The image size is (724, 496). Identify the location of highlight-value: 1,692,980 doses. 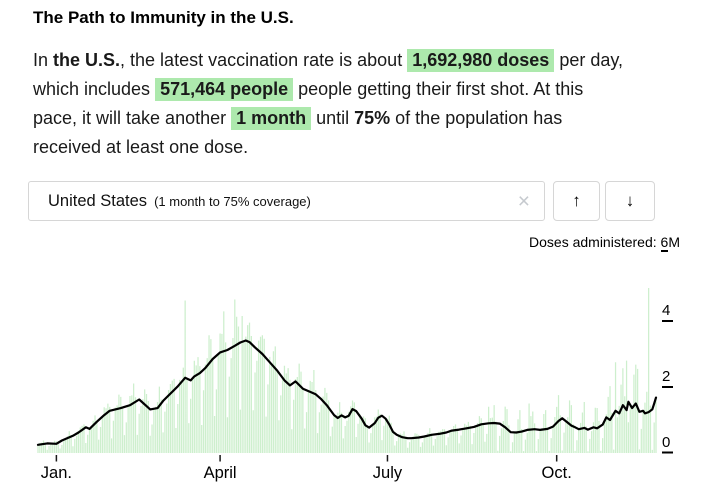
(481, 60).